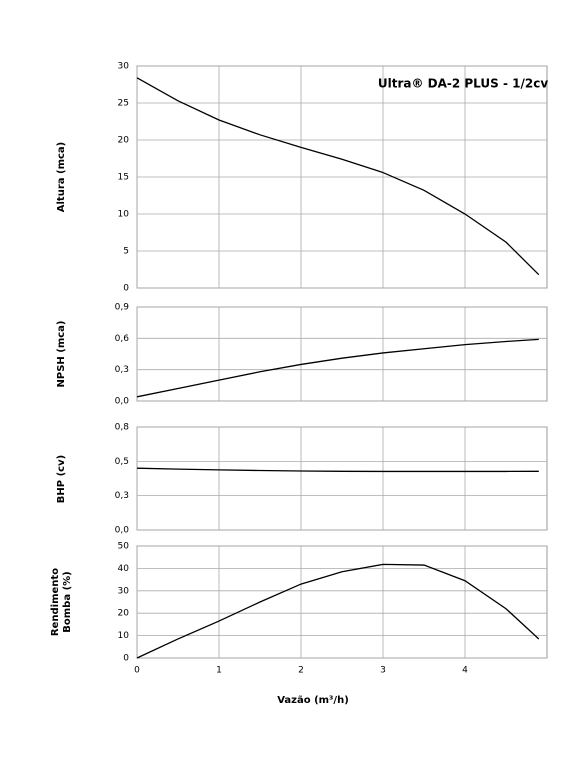 The height and width of the screenshot is (759, 578). Describe the element at coordinates (124, 569) in the screenshot. I see `y-tick-label: 40` at that location.